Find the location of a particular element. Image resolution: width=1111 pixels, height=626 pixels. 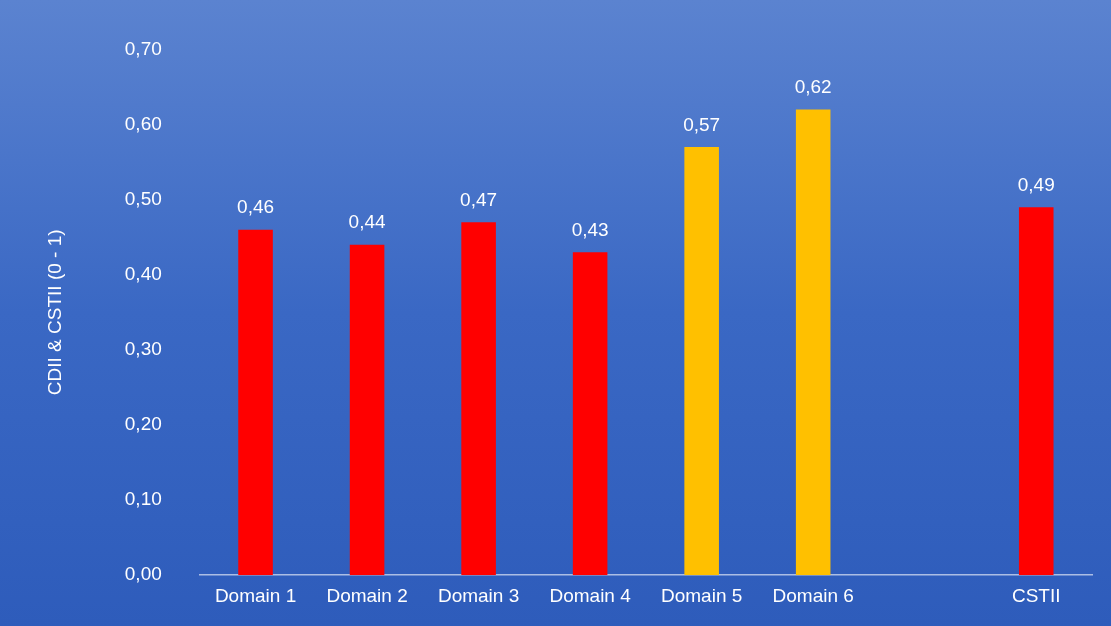

y-tick-label: 0,60 is located at coordinates (143, 123).